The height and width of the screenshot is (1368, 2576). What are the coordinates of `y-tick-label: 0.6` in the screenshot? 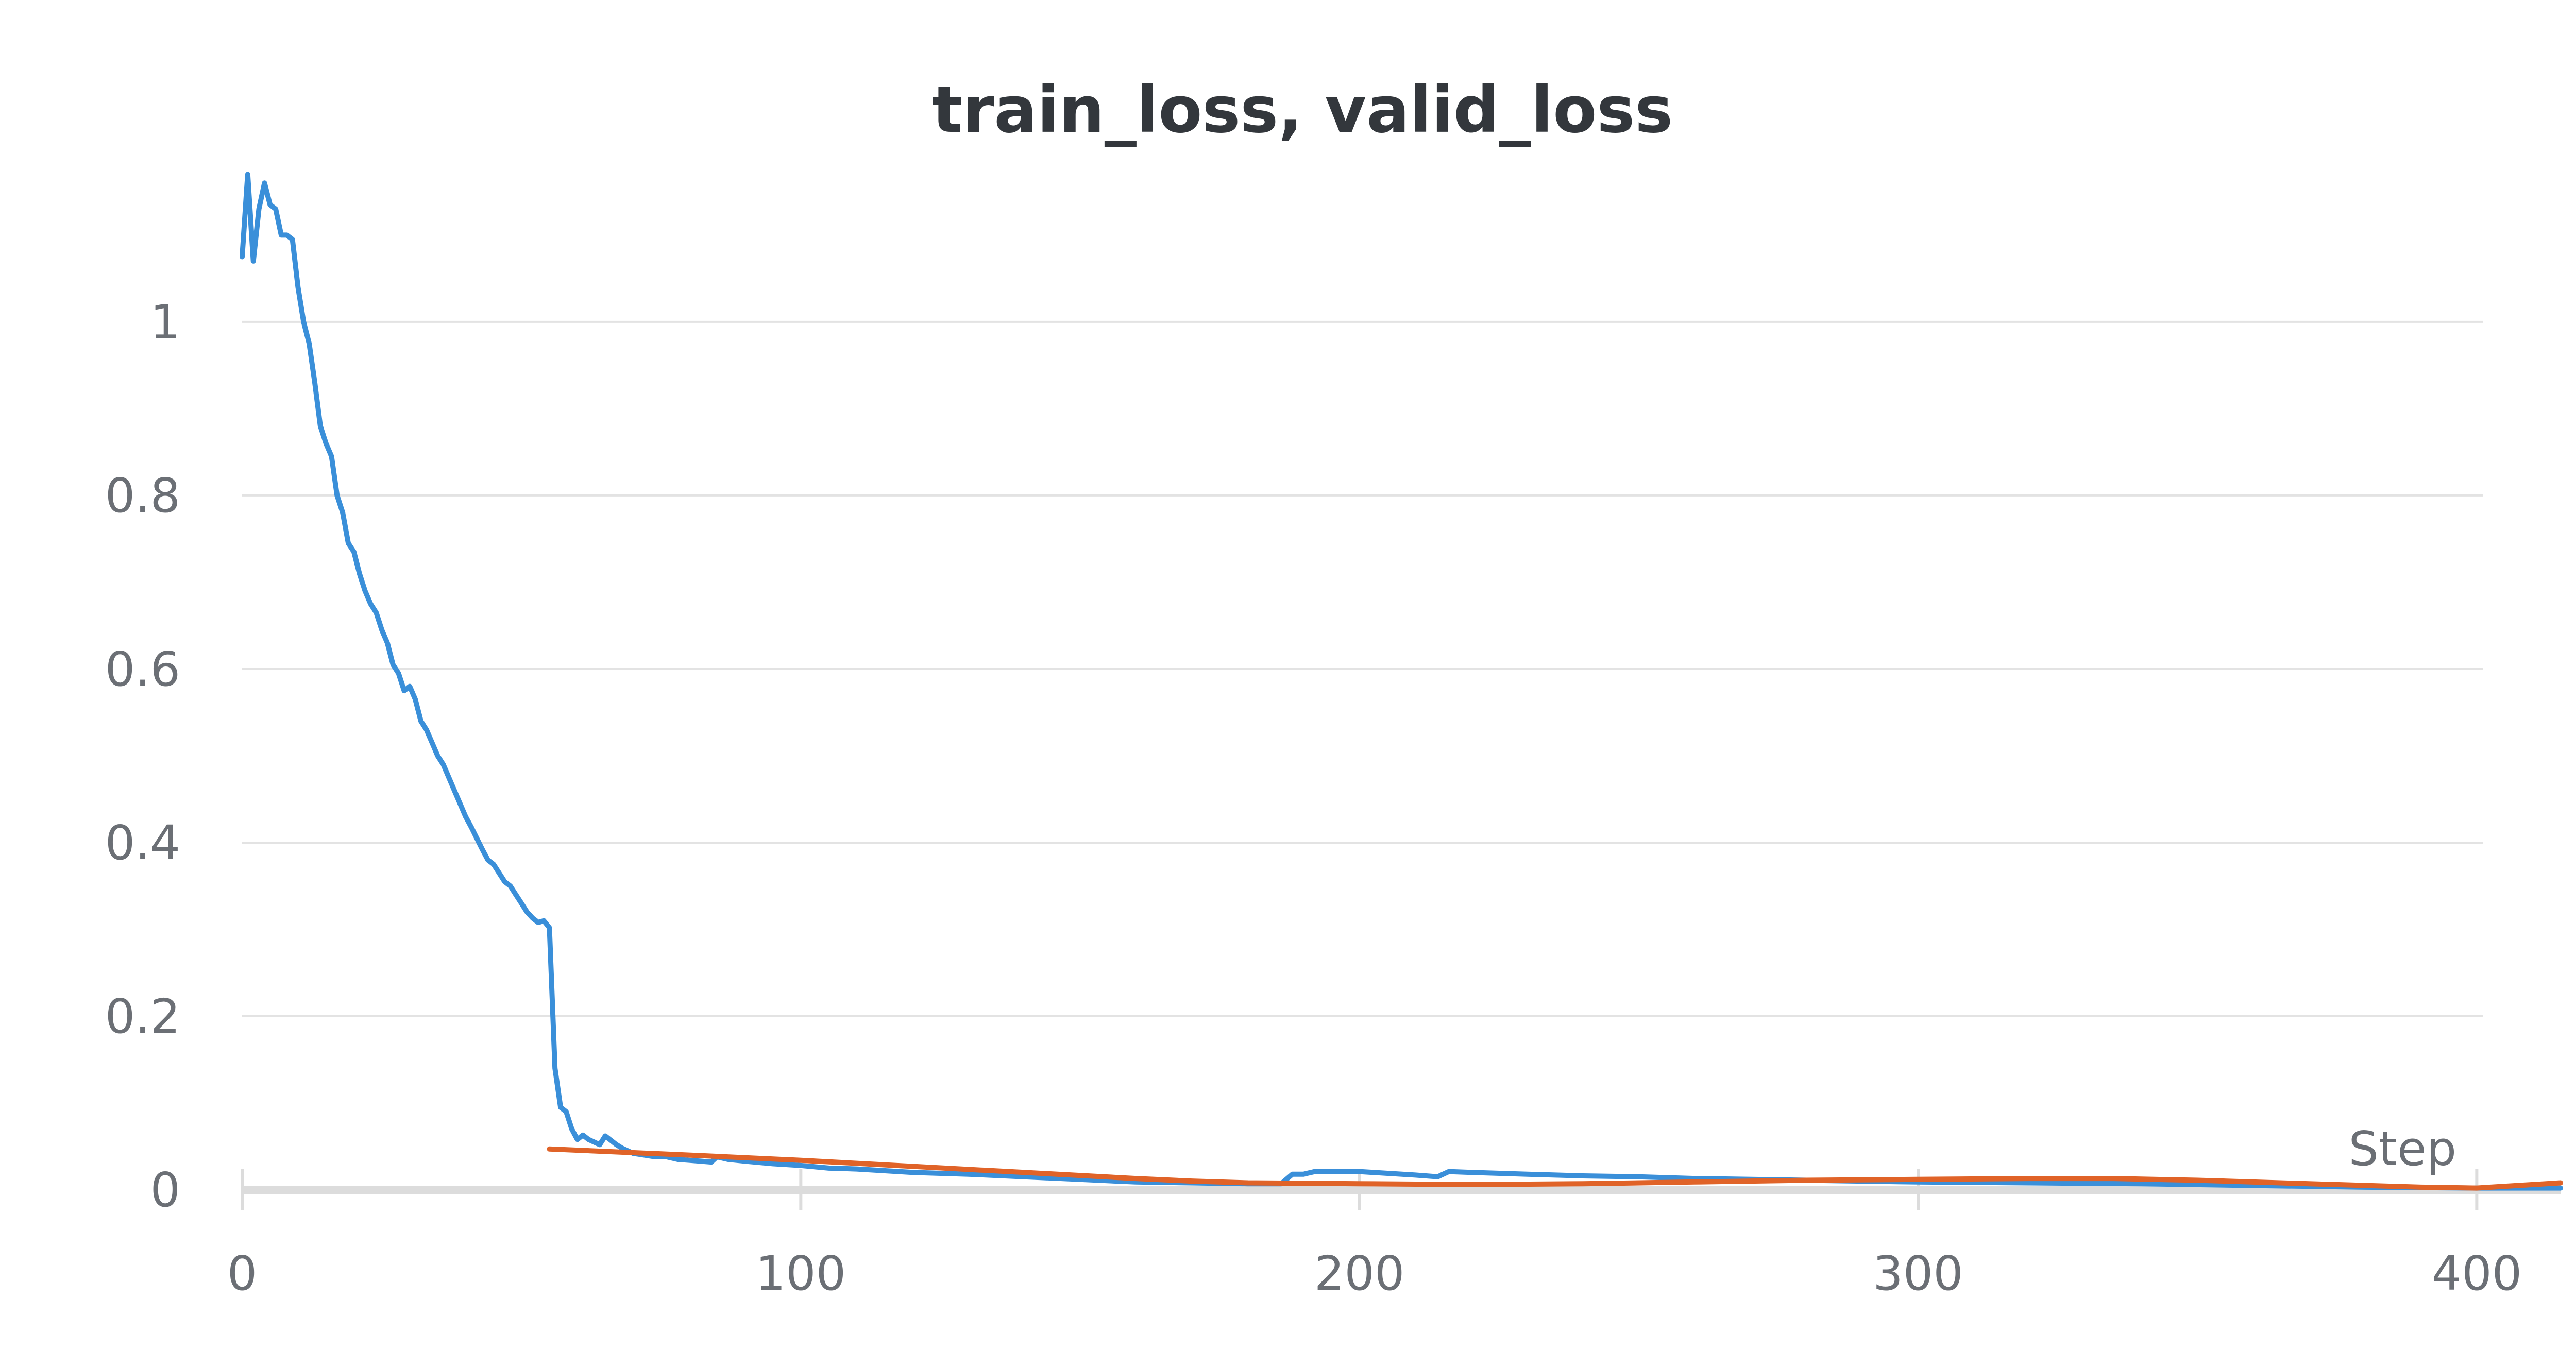 It's located at (142, 669).